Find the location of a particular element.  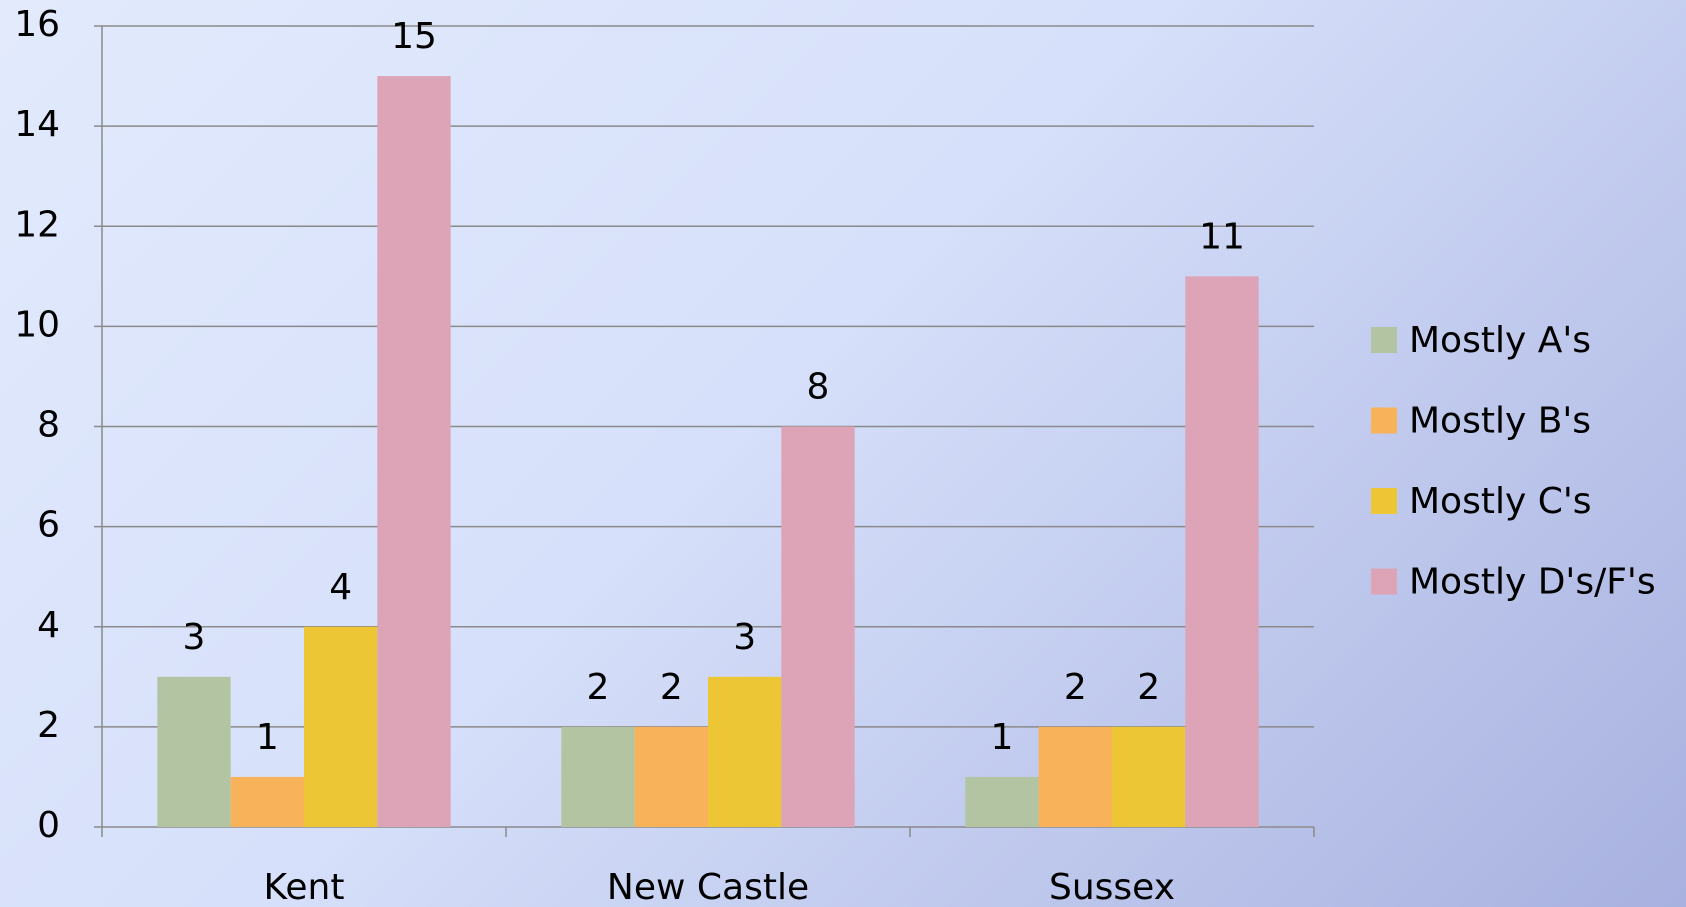

y-tick-label: 8 is located at coordinates (48, 425).